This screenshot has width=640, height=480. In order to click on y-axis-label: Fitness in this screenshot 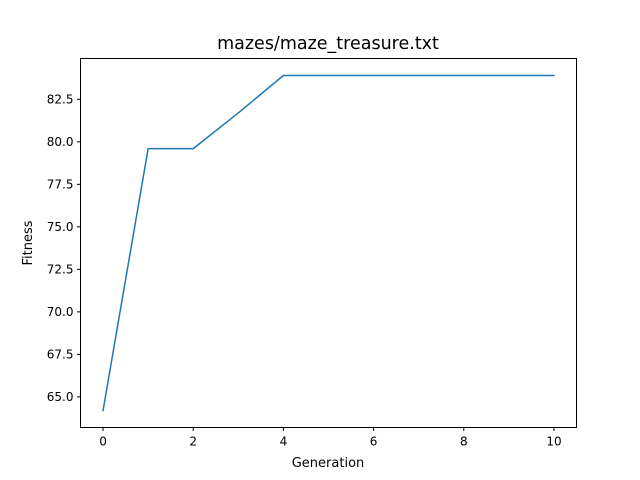, I will do `click(28, 242)`.